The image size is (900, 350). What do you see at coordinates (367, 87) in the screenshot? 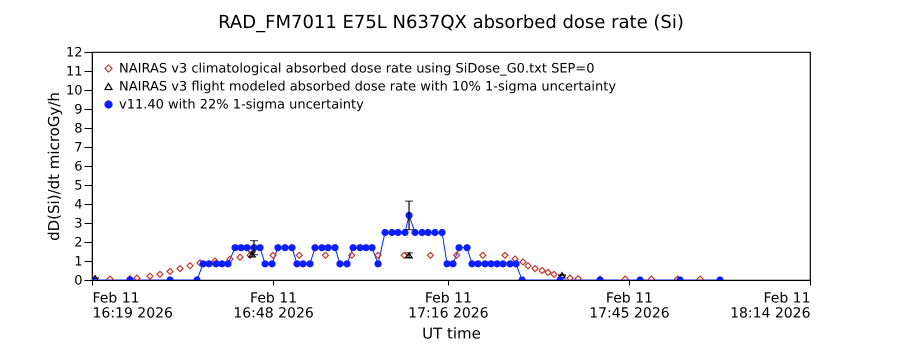
I see `legend-label: NAIRAS v3 flight modeled absorbed dose rate with 10% 1-sigma uncertainty` at bounding box center [367, 87].